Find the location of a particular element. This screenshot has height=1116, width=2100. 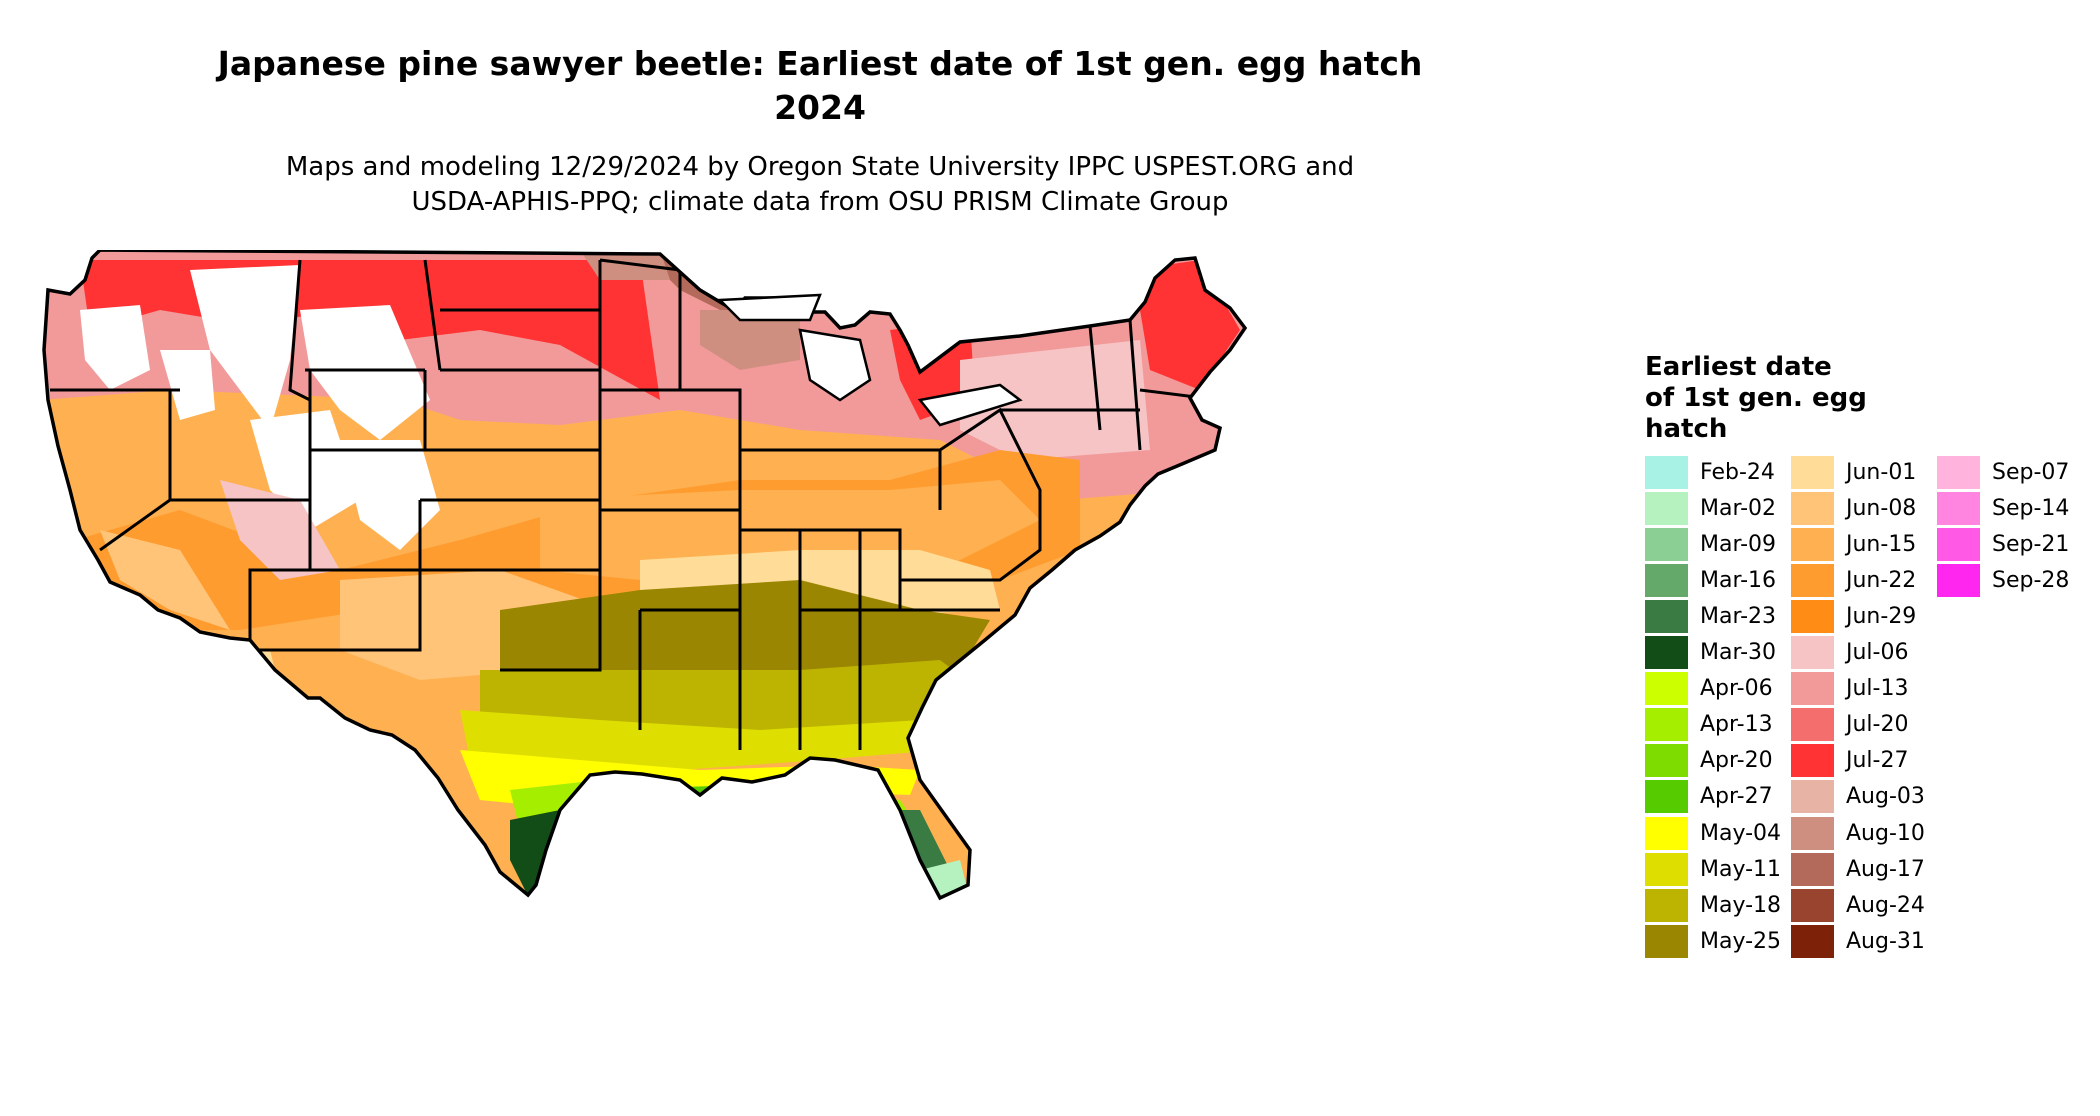

legend-item: Mar-16 is located at coordinates (1710, 580).